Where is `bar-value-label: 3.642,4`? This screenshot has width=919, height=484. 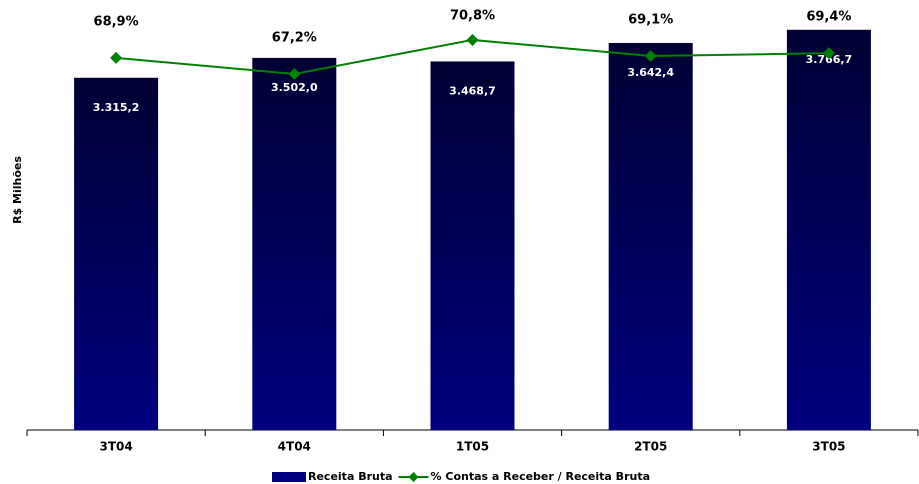
bar-value-label: 3.642,4 is located at coordinates (650, 72).